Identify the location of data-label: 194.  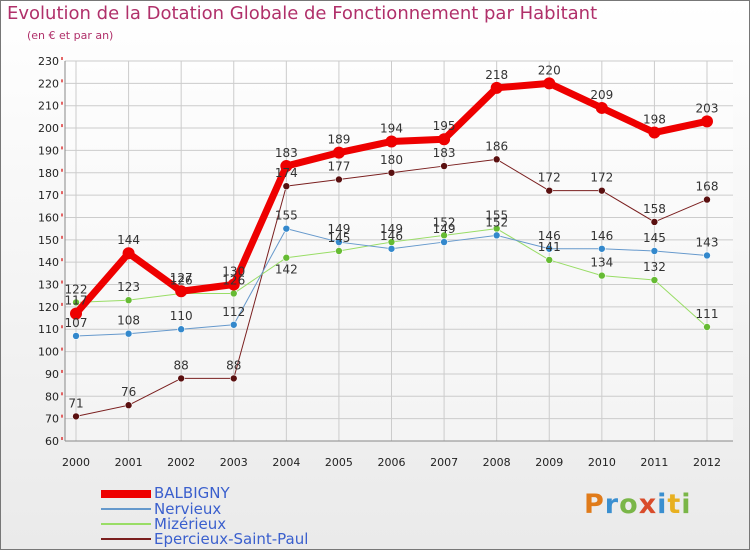
(391, 128).